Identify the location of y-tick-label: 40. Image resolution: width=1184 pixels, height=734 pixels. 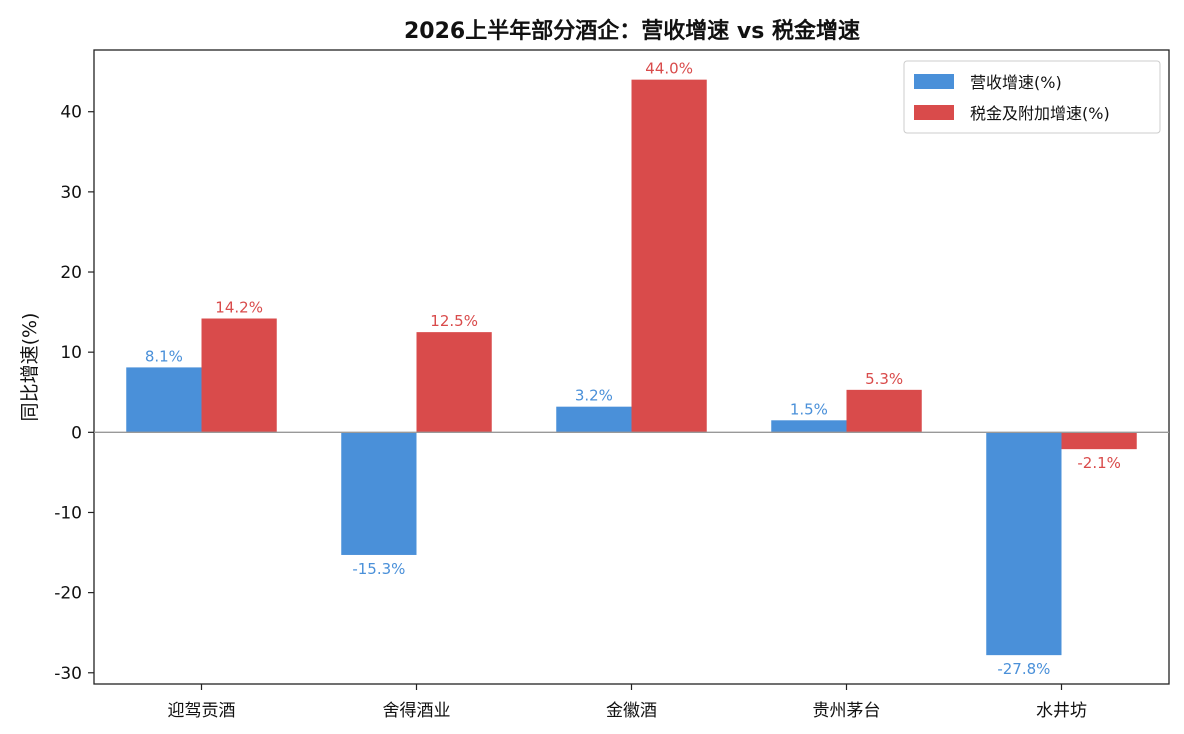
(71, 113).